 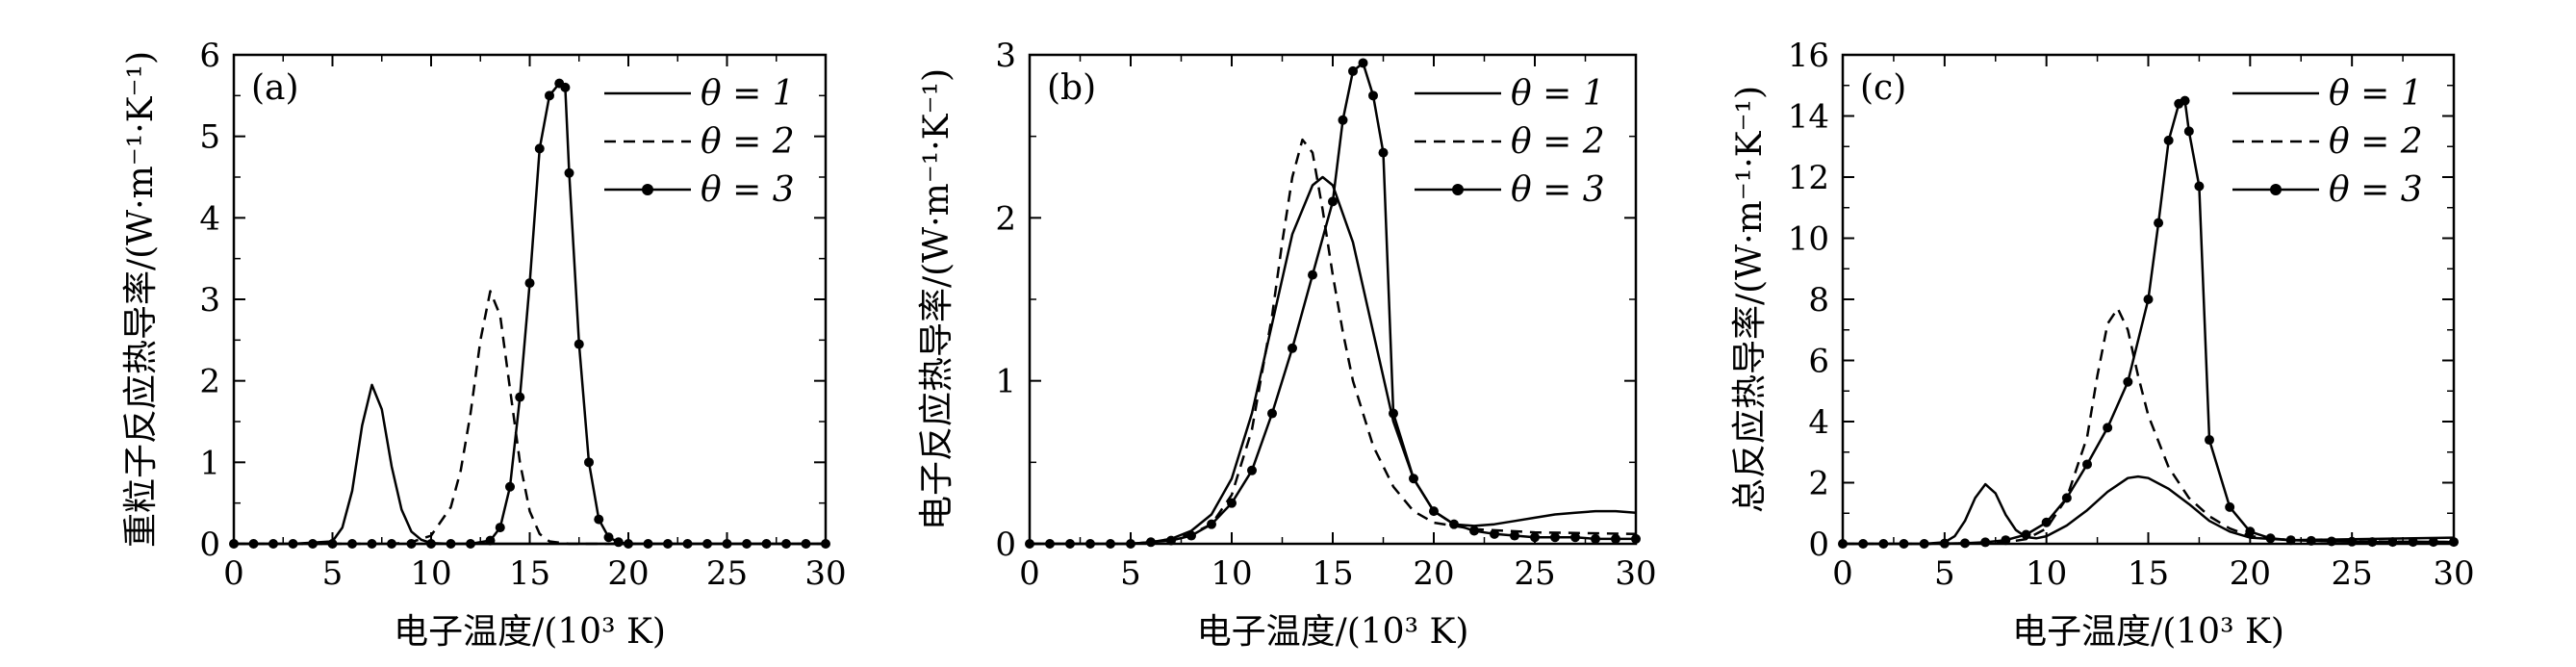 I want to click on y-axis-title: 总反应热导率/(W·m⁻¹·K⁻¹), so click(x=1750, y=299).